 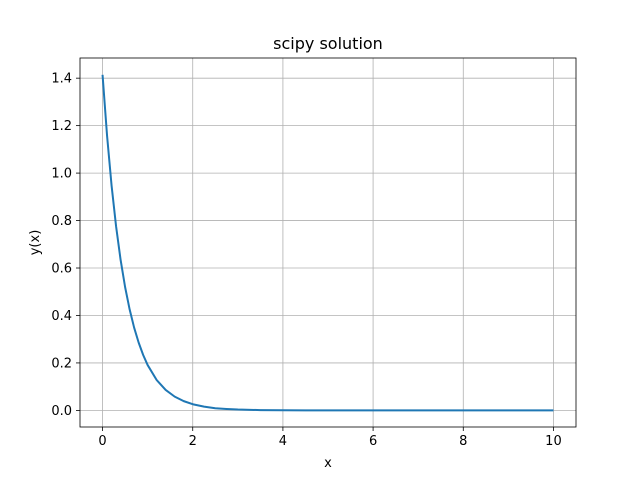 I want to click on x-tick-label: 10, so click(x=553, y=441).